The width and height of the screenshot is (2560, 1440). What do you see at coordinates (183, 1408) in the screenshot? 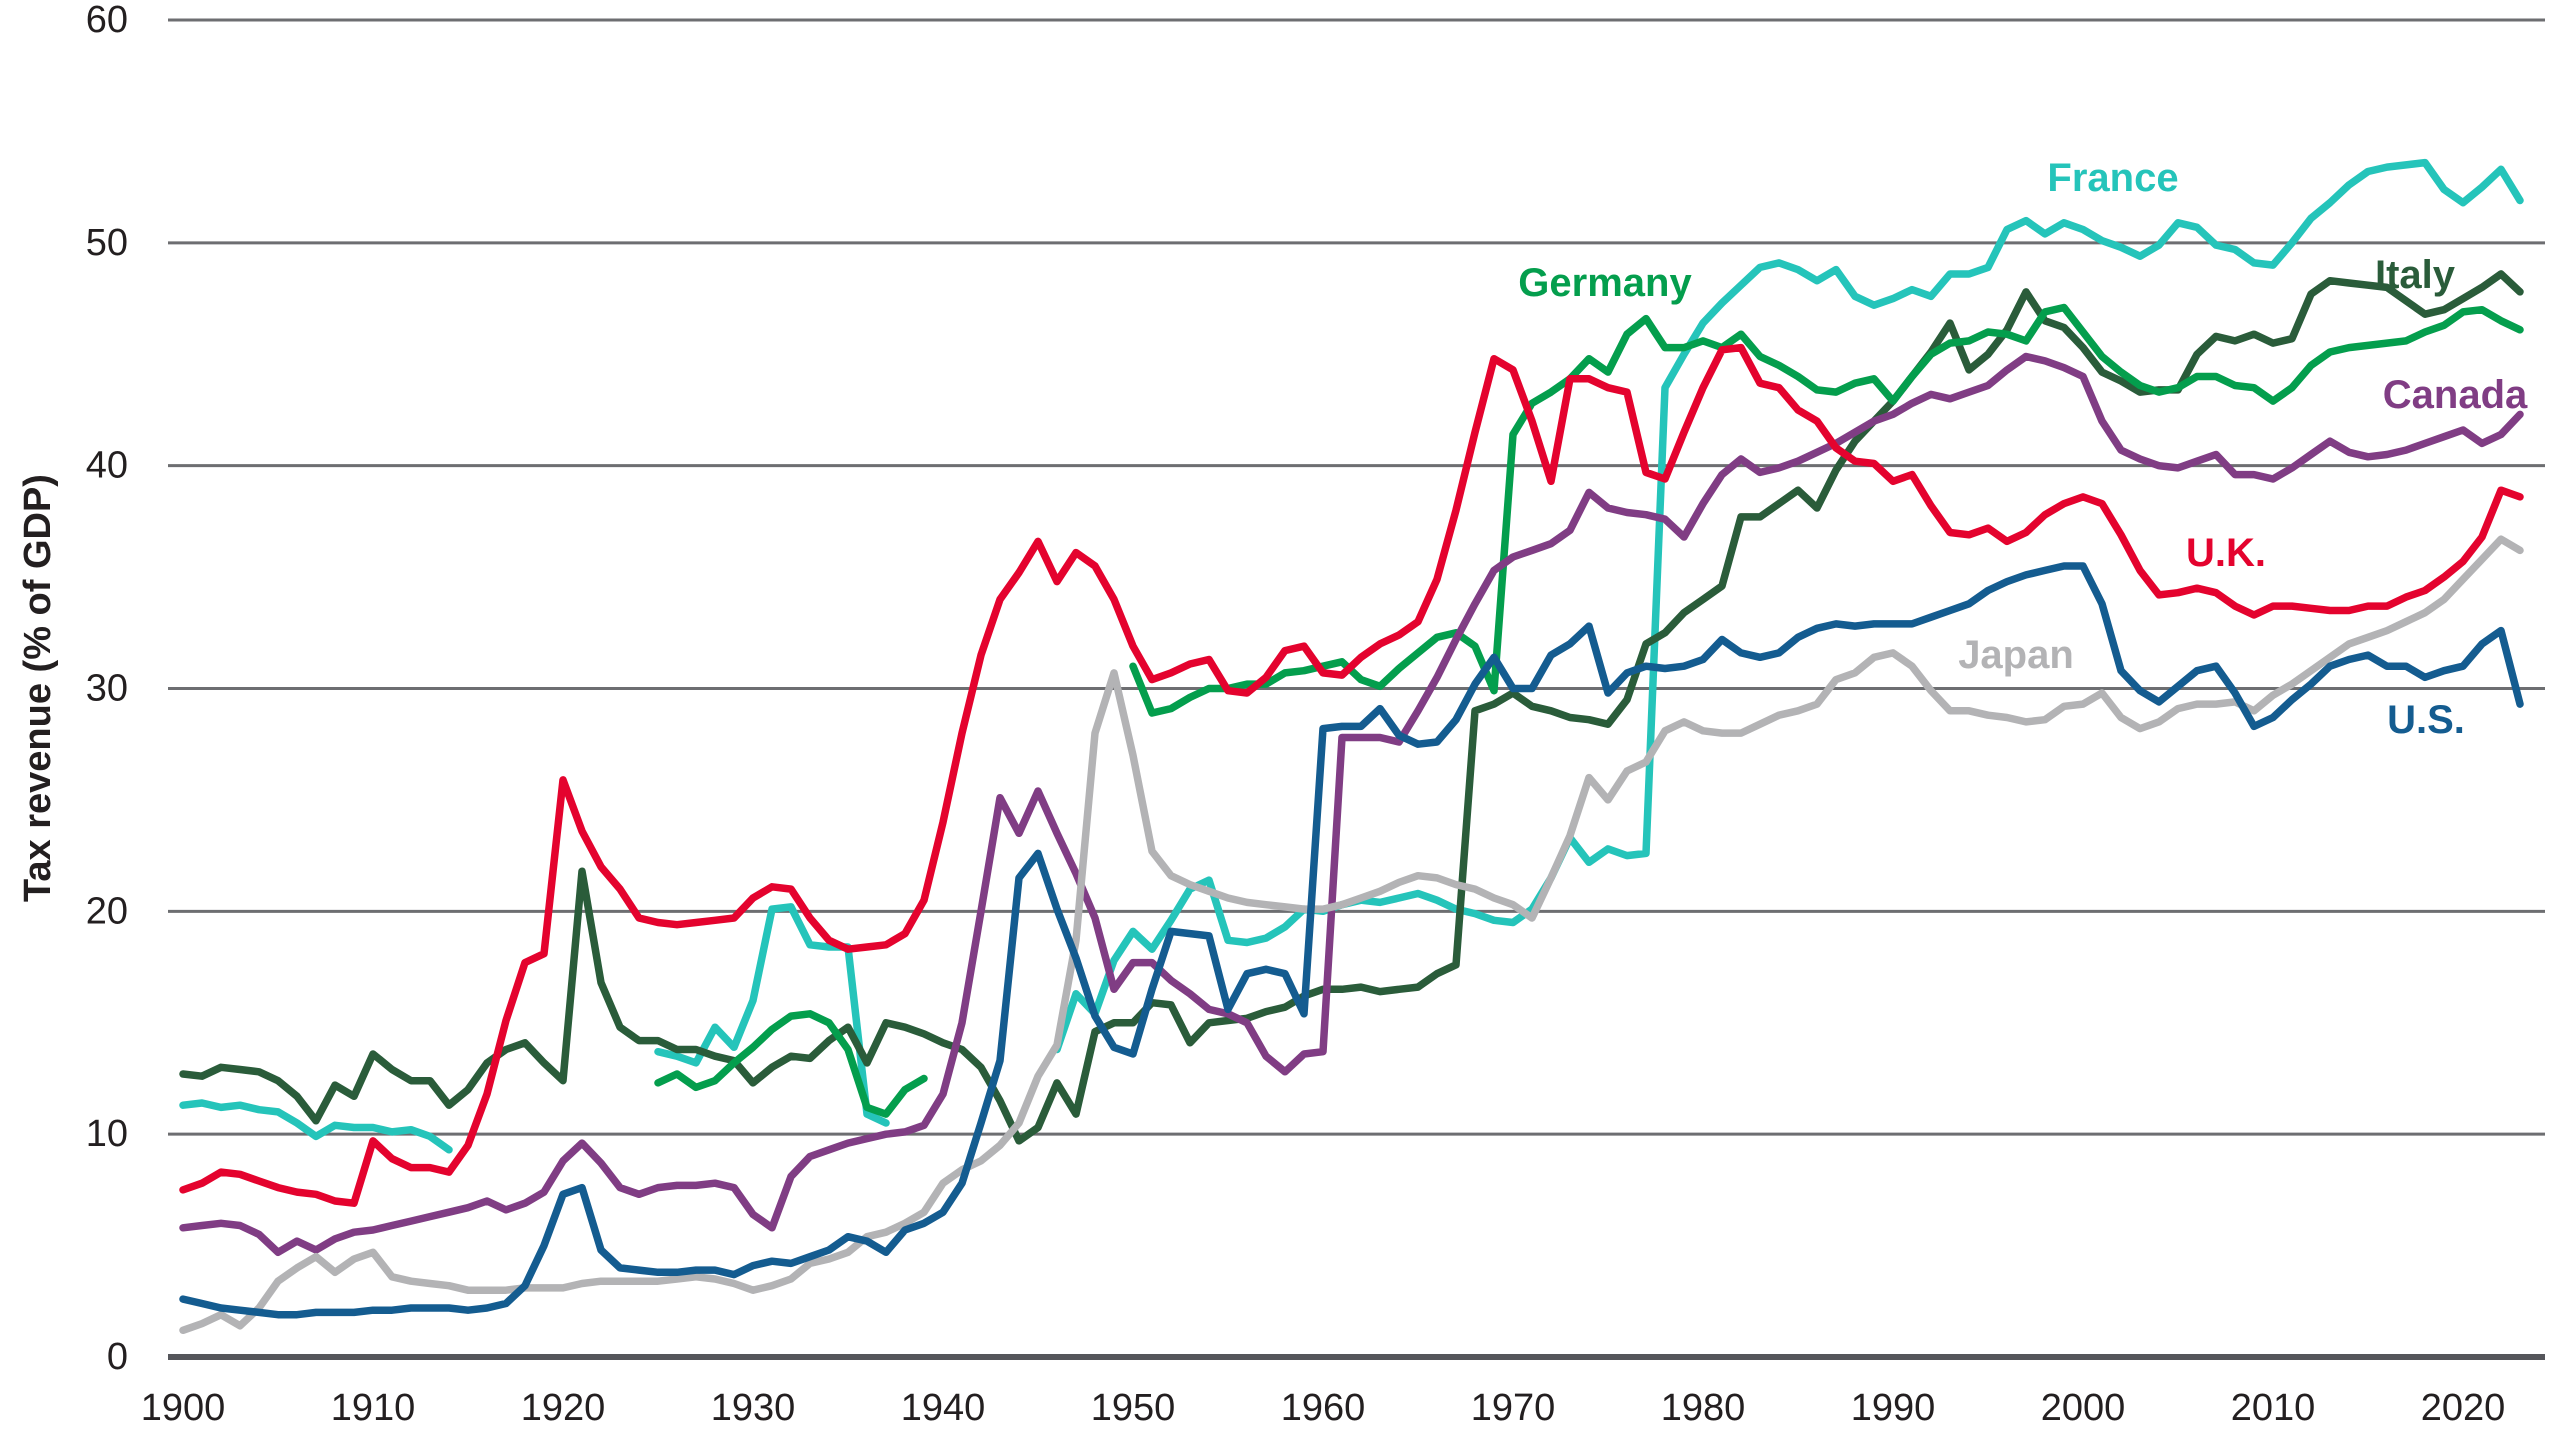
I see `x-tick-label-1900: 1900` at bounding box center [183, 1408].